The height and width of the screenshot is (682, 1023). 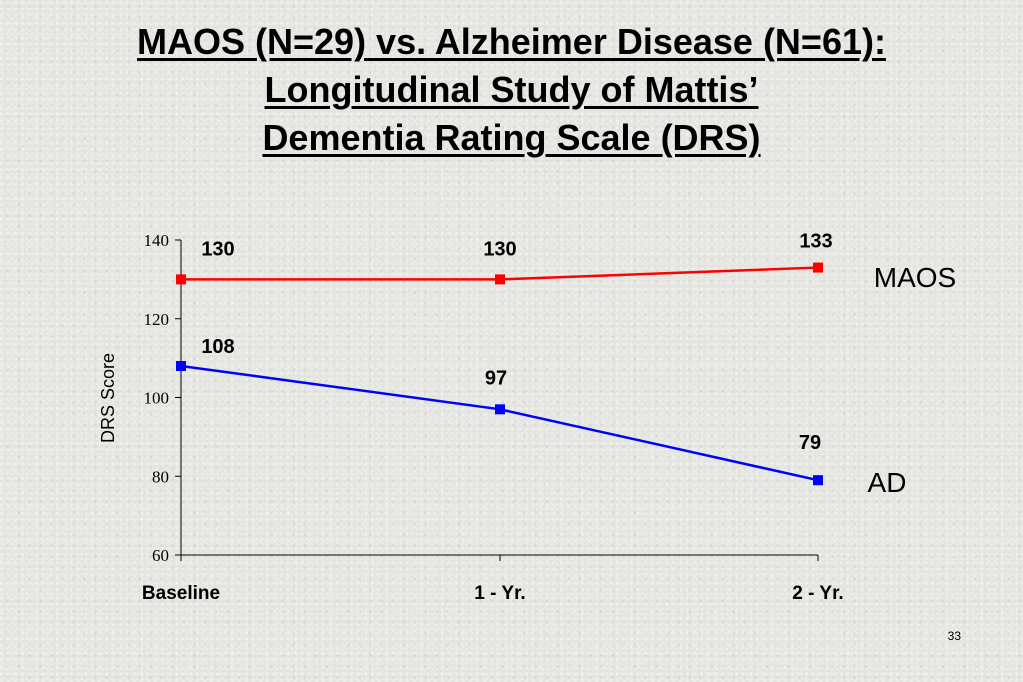 What do you see at coordinates (108, 398) in the screenshot?
I see `y-axis-label: DRS Score` at bounding box center [108, 398].